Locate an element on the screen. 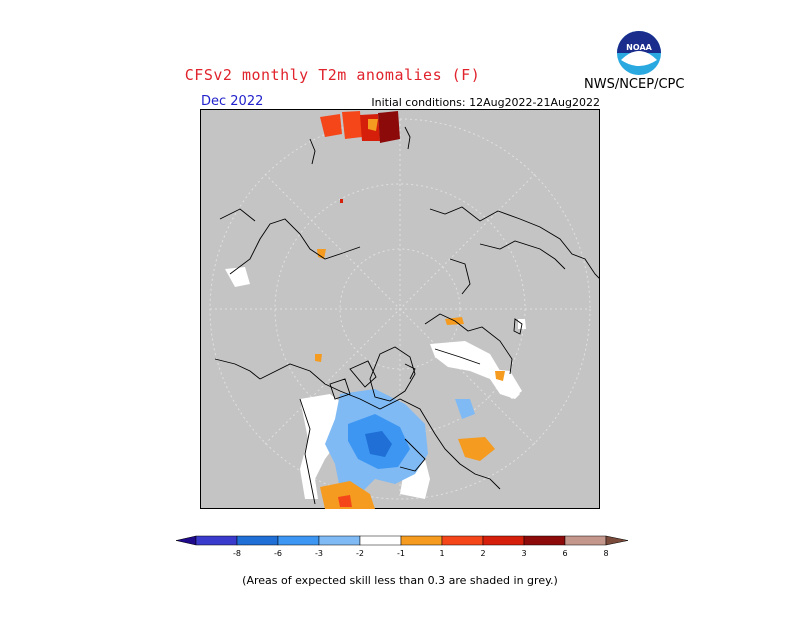 The height and width of the screenshot is (618, 800). colorbar-tick-label: -8 is located at coordinates (237, 553).